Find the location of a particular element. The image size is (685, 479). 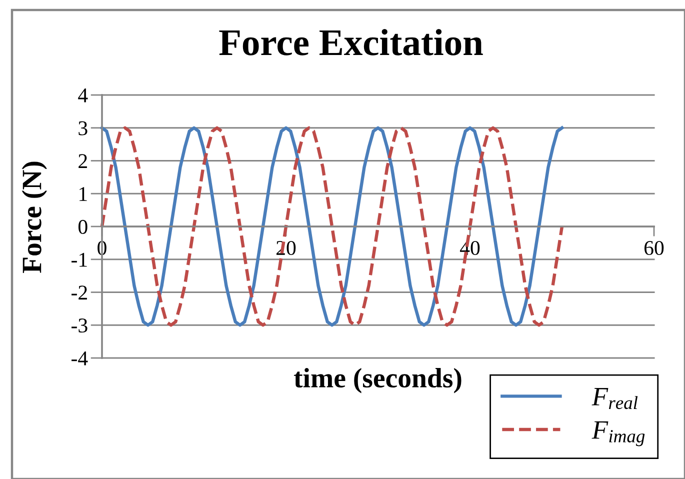

y-tick-label: -1 is located at coordinates (79, 259).